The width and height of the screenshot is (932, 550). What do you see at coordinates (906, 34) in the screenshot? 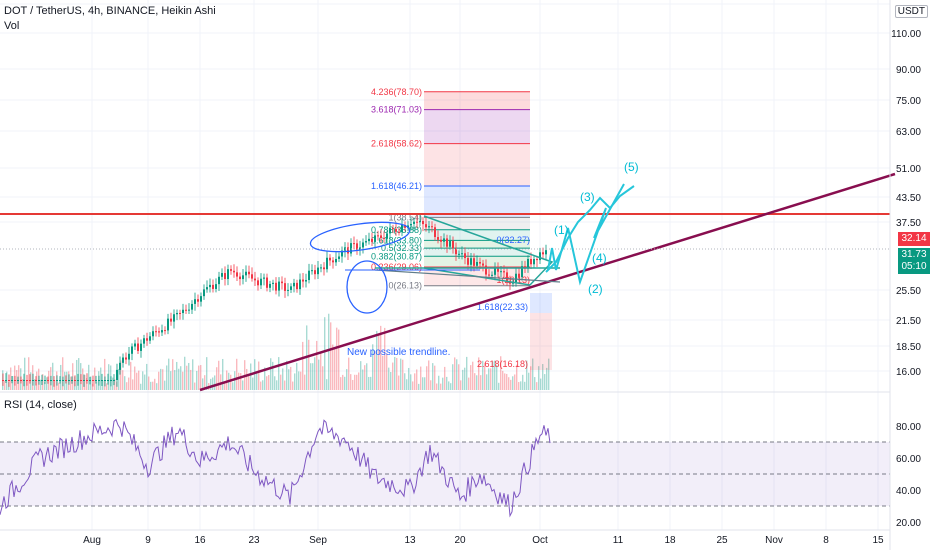
I see `price-tick-label: 110.00` at bounding box center [906, 34].